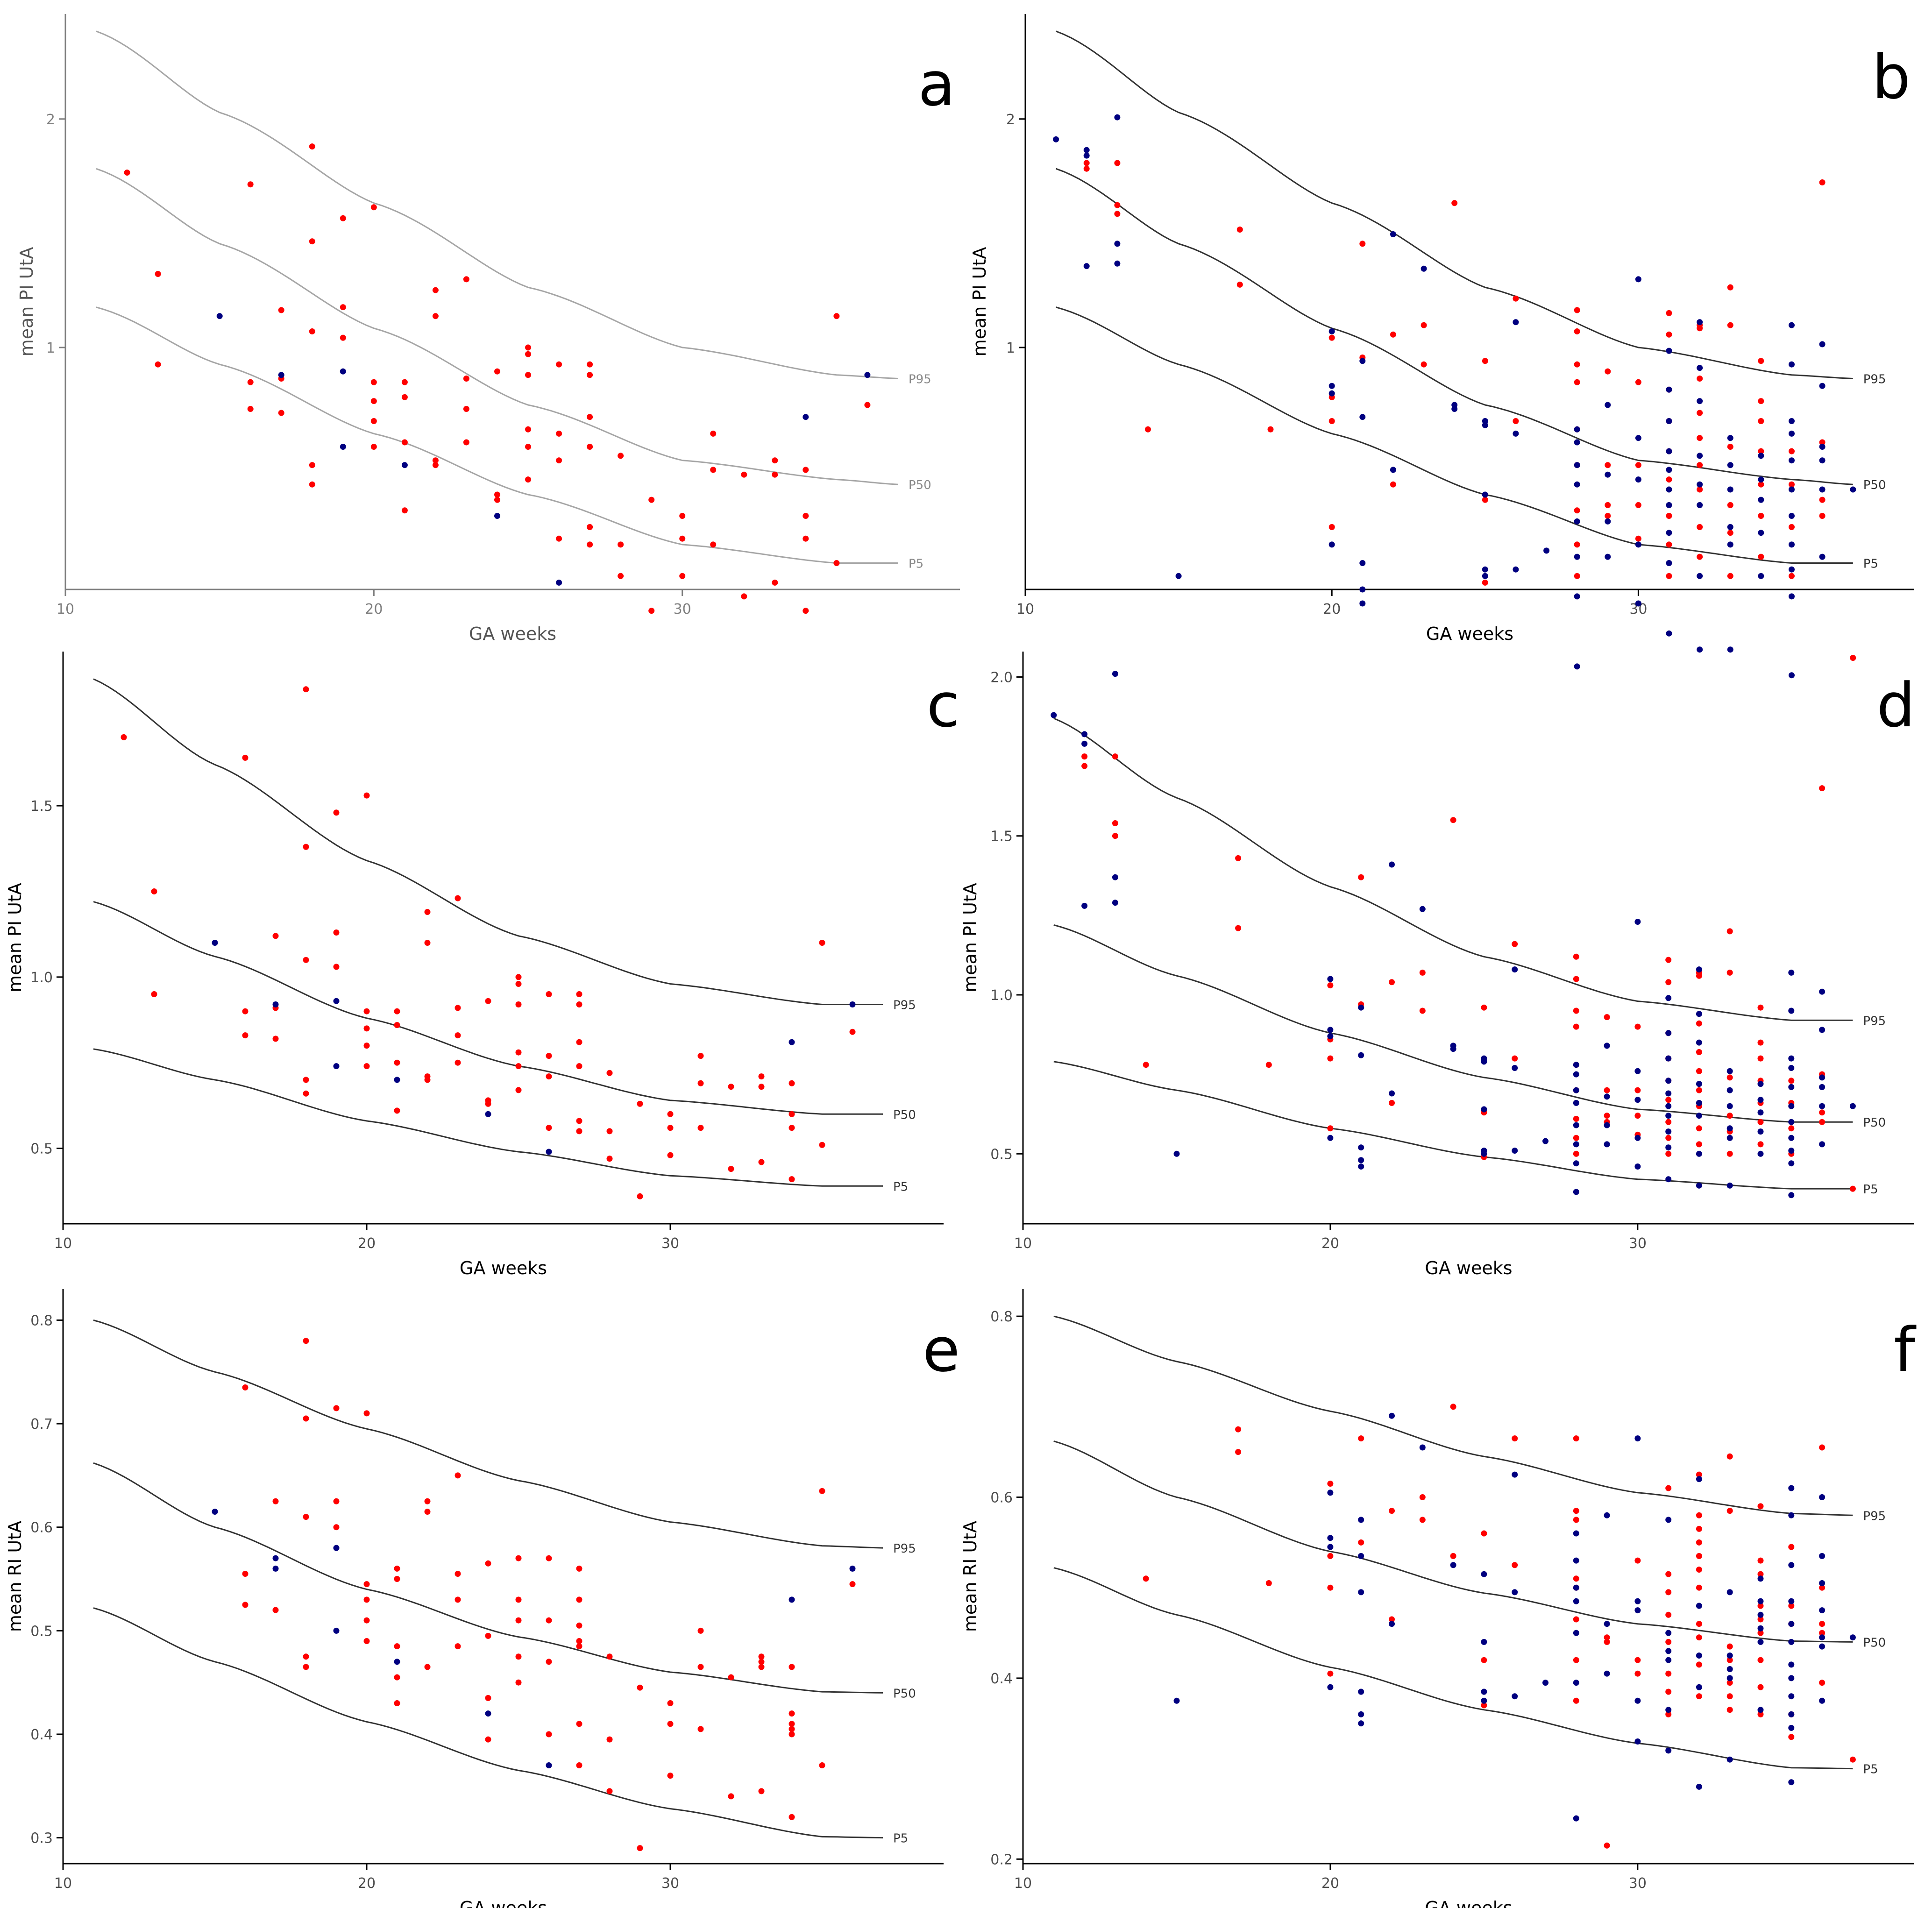  I want to click on y-axis-title: mean PI UtA, so click(980, 302).